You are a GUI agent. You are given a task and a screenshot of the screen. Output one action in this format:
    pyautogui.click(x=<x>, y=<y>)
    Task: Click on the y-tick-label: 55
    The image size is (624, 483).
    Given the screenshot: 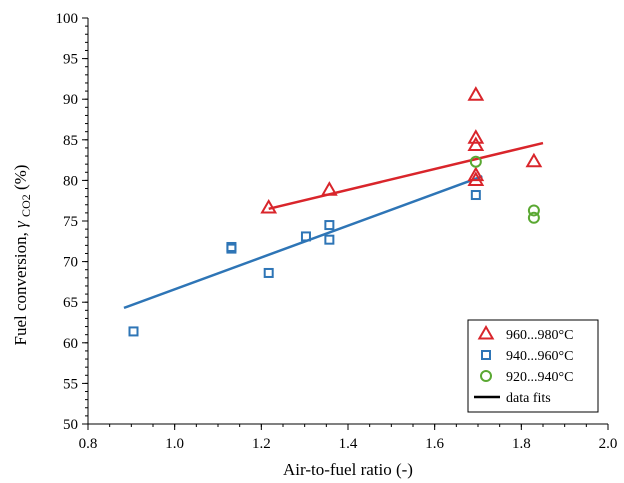 What is the action you would take?
    pyautogui.click(x=70, y=384)
    